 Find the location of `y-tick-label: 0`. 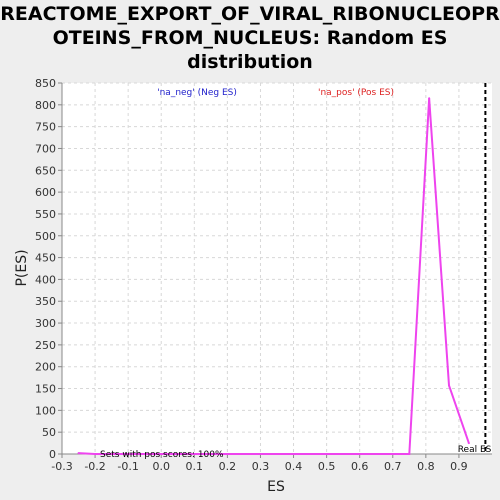

y-tick-label: 0 is located at coordinates (52, 454).